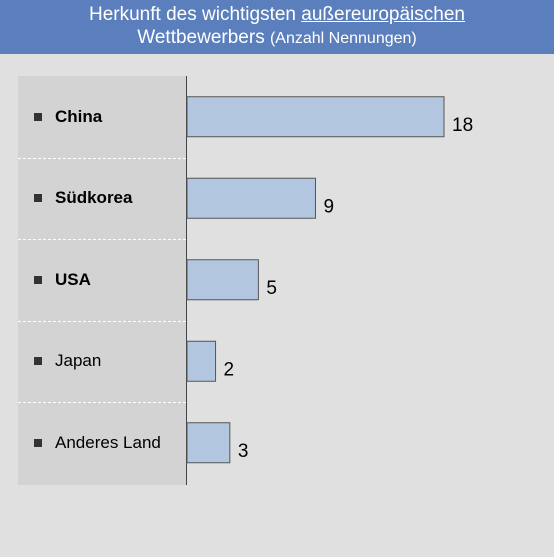 Image resolution: width=554 pixels, height=557 pixels. I want to click on category-label: Anderes Land, so click(102, 443).